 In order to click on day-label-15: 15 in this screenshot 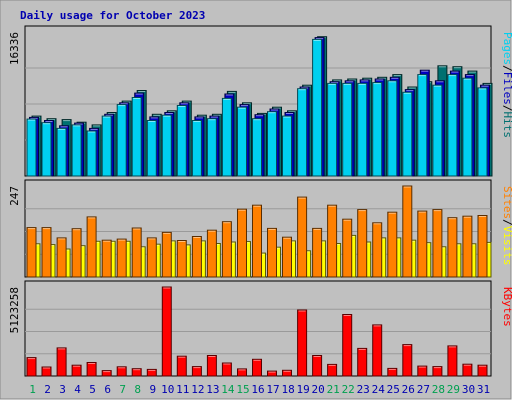, I will do `click(242, 389)`.